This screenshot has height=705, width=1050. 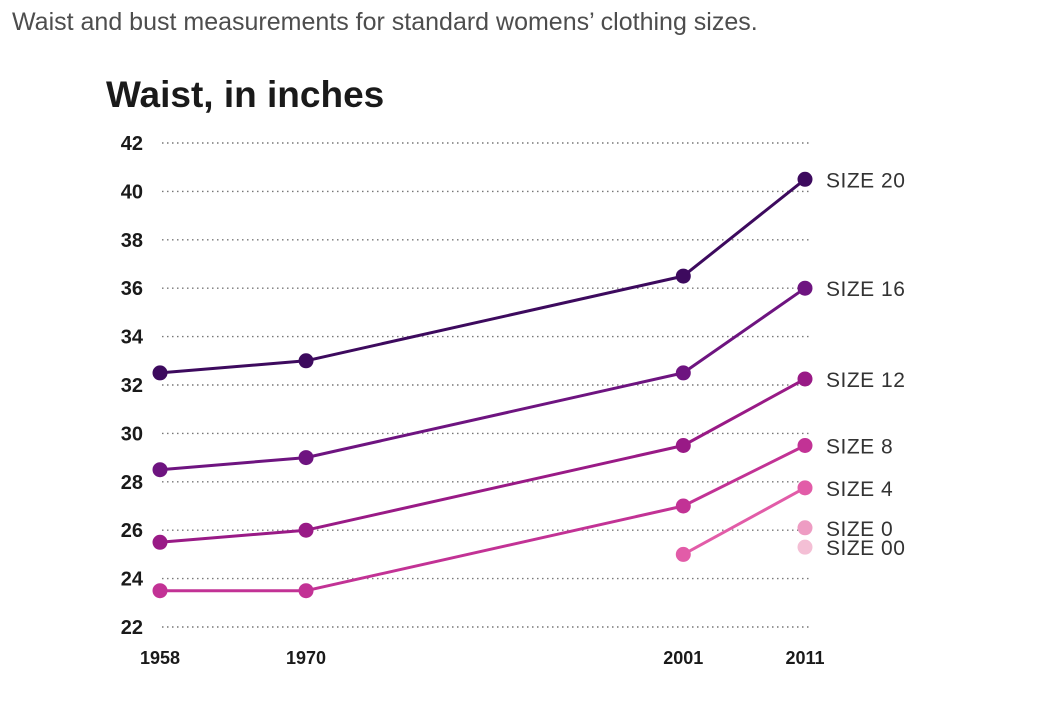 I want to click on series-label-size-4: SIZE 4, so click(x=859, y=489).